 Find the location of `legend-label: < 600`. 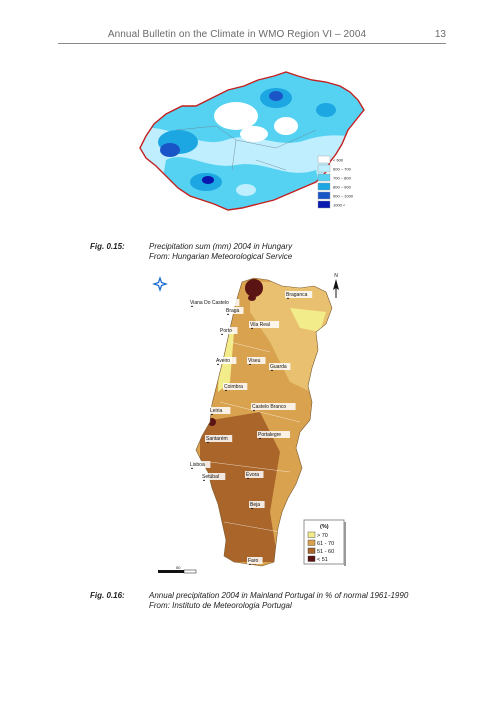

legend-label: < 600 is located at coordinates (338, 160).